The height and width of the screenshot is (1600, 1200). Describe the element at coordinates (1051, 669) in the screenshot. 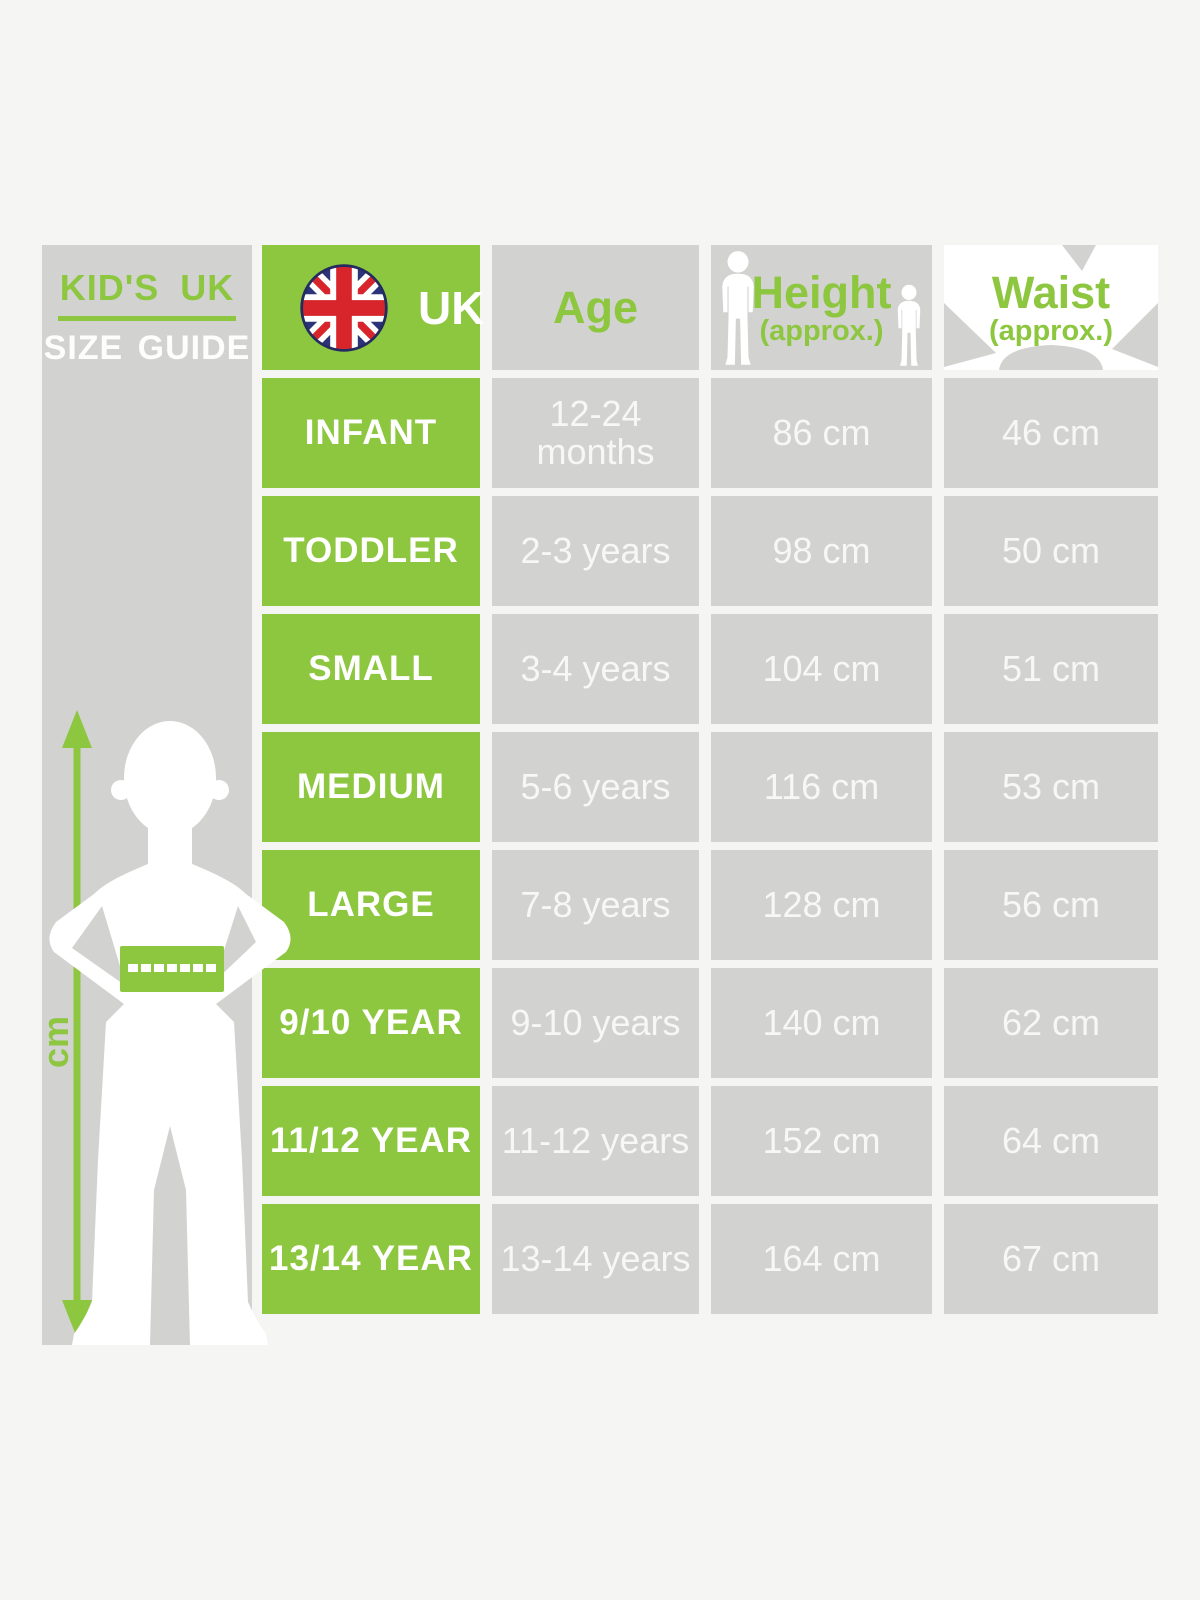

I see `waist-value-cell: 51 cm` at that location.